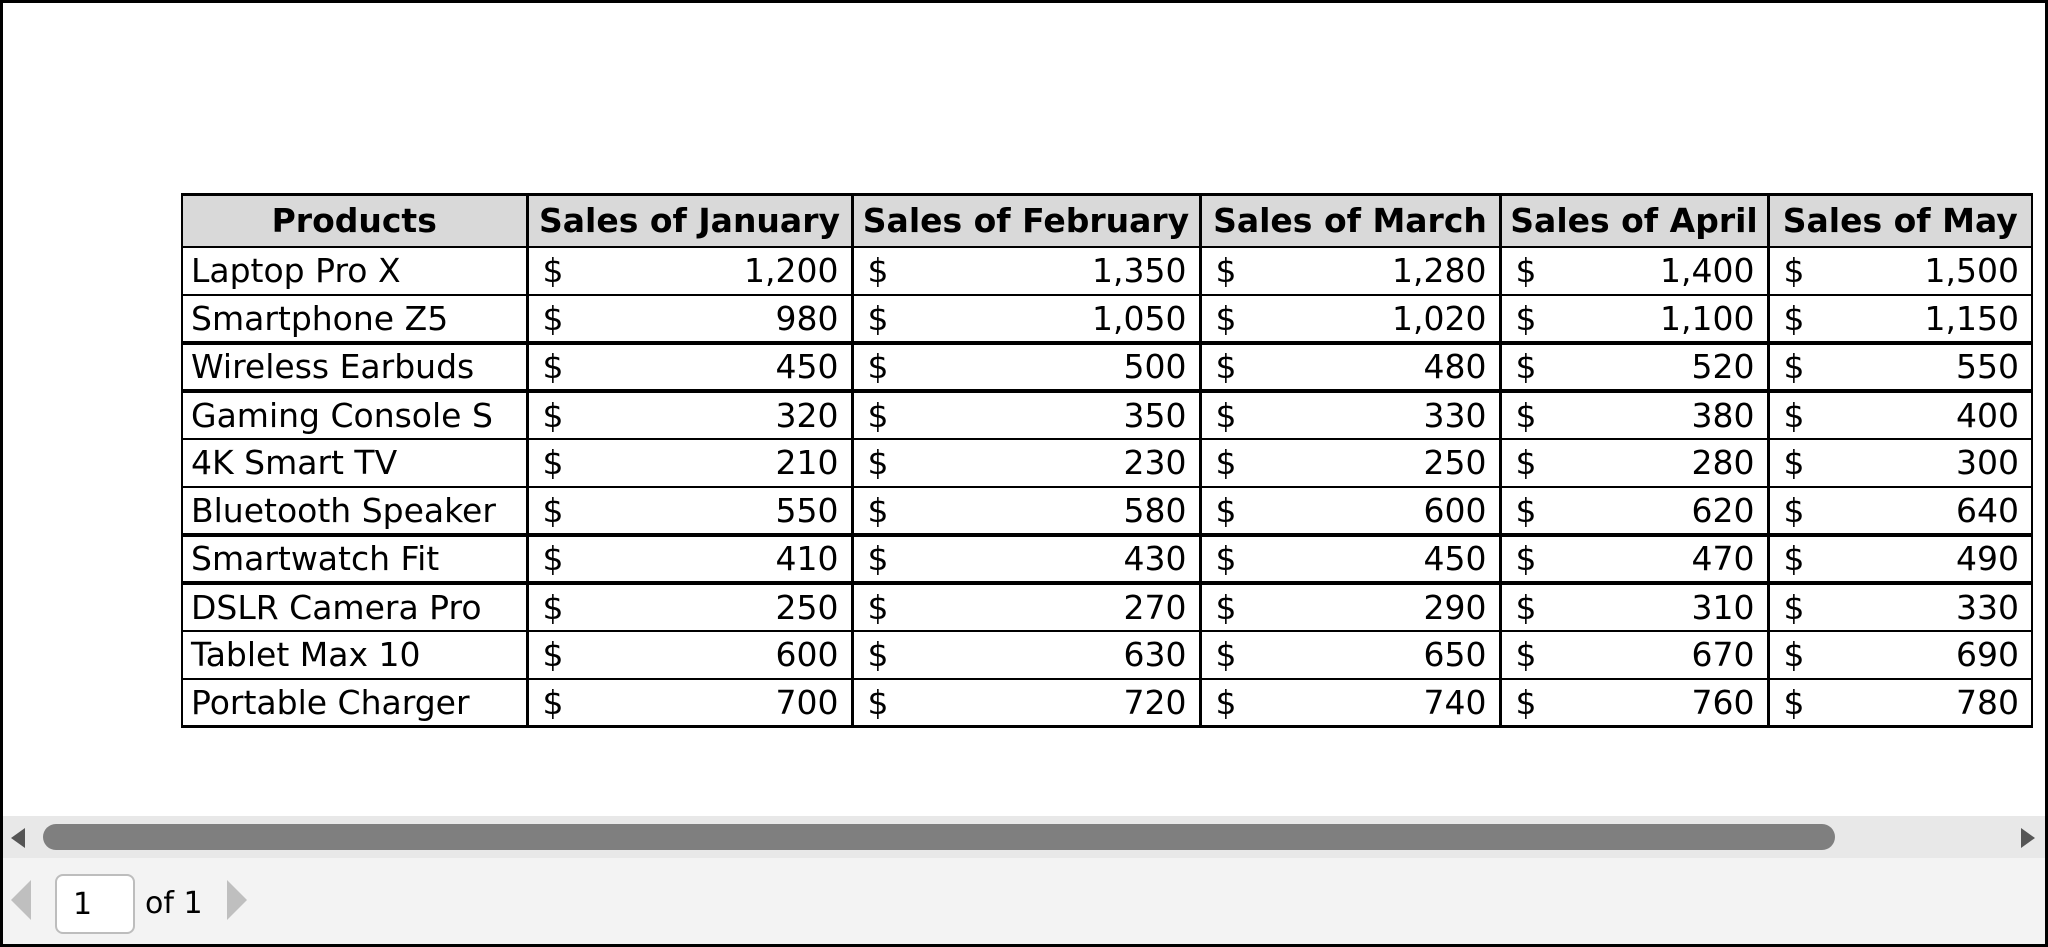 This screenshot has height=947, width=2048. I want to click on sales-value: 1,150, so click(1971, 318).